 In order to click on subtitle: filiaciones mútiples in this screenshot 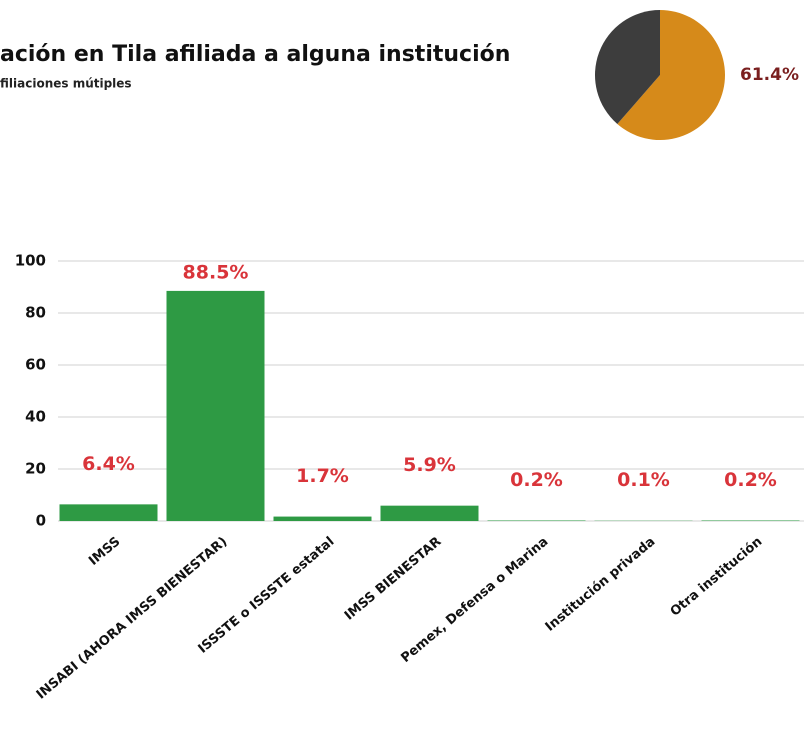, I will do `click(66, 84)`.